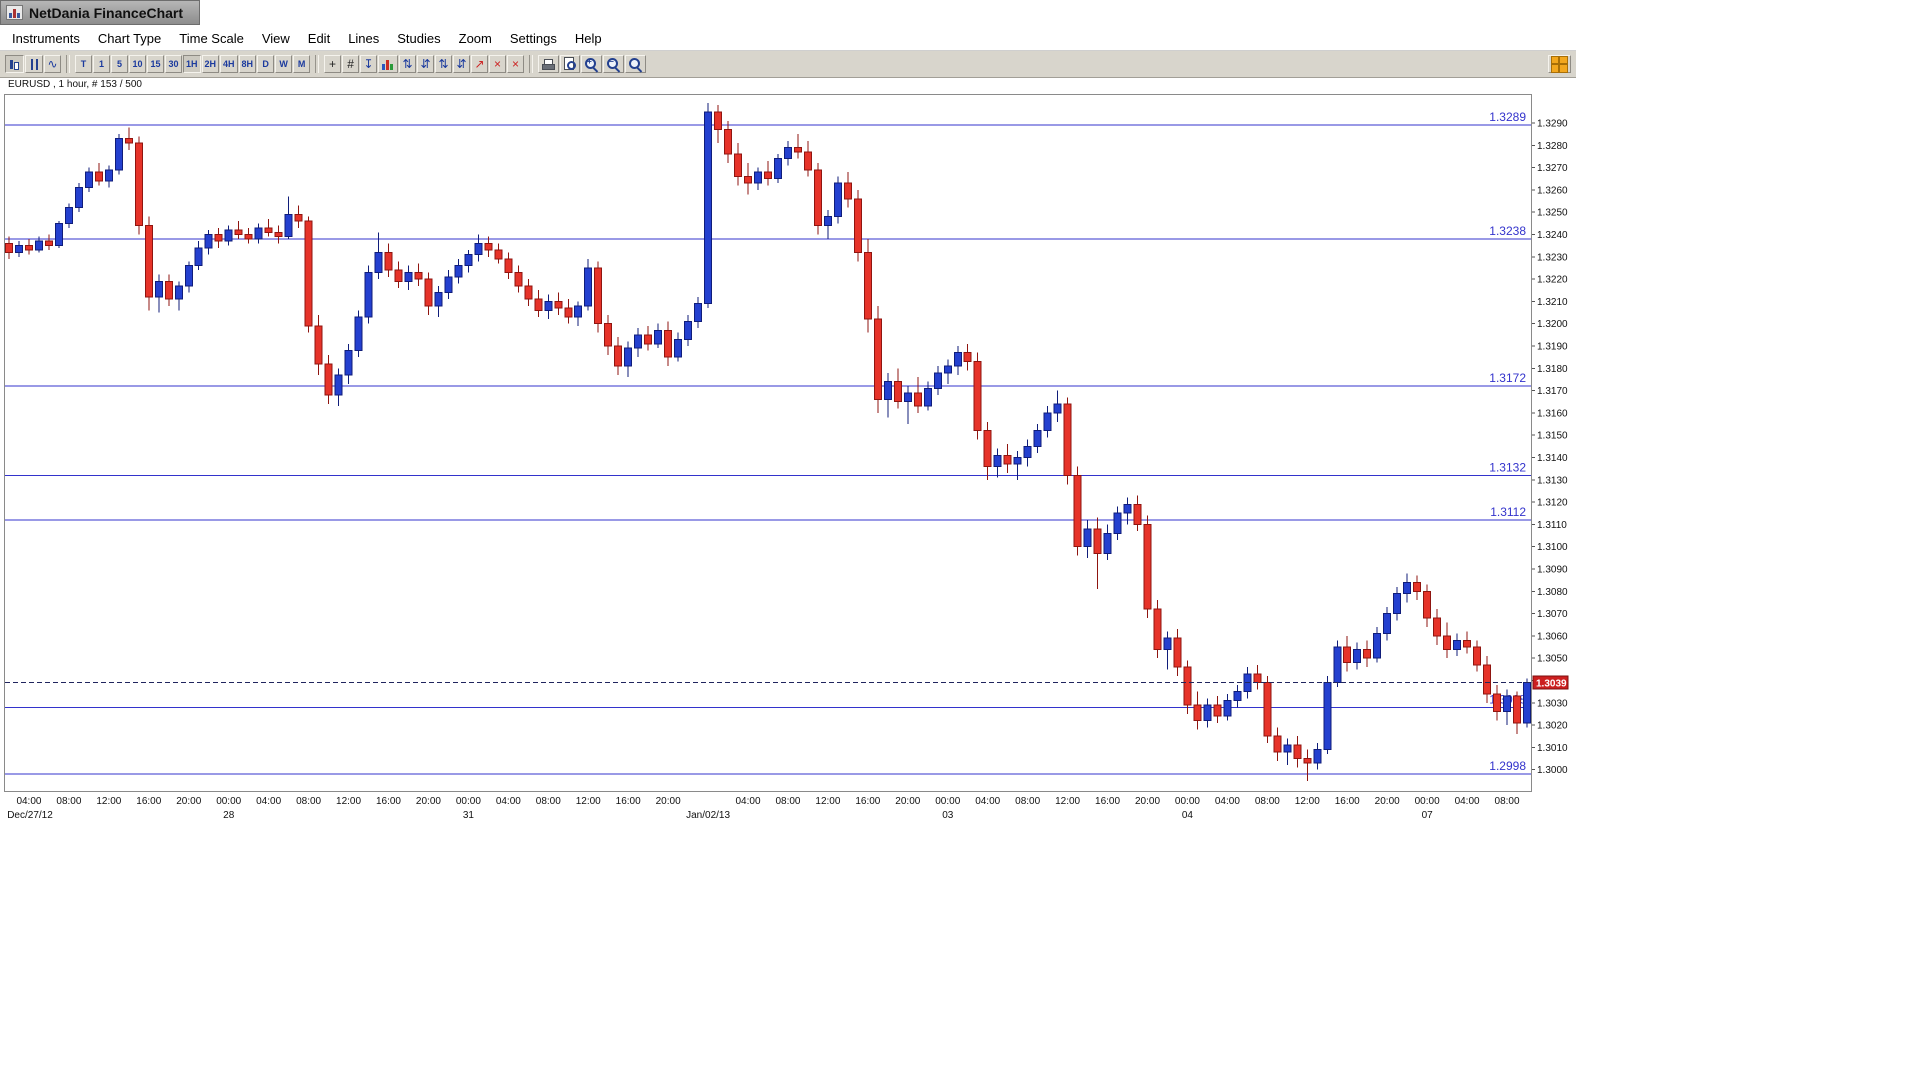 Image resolution: width=1920 pixels, height=1080 pixels. I want to click on timeframe-10-label: 10, so click(137, 63).